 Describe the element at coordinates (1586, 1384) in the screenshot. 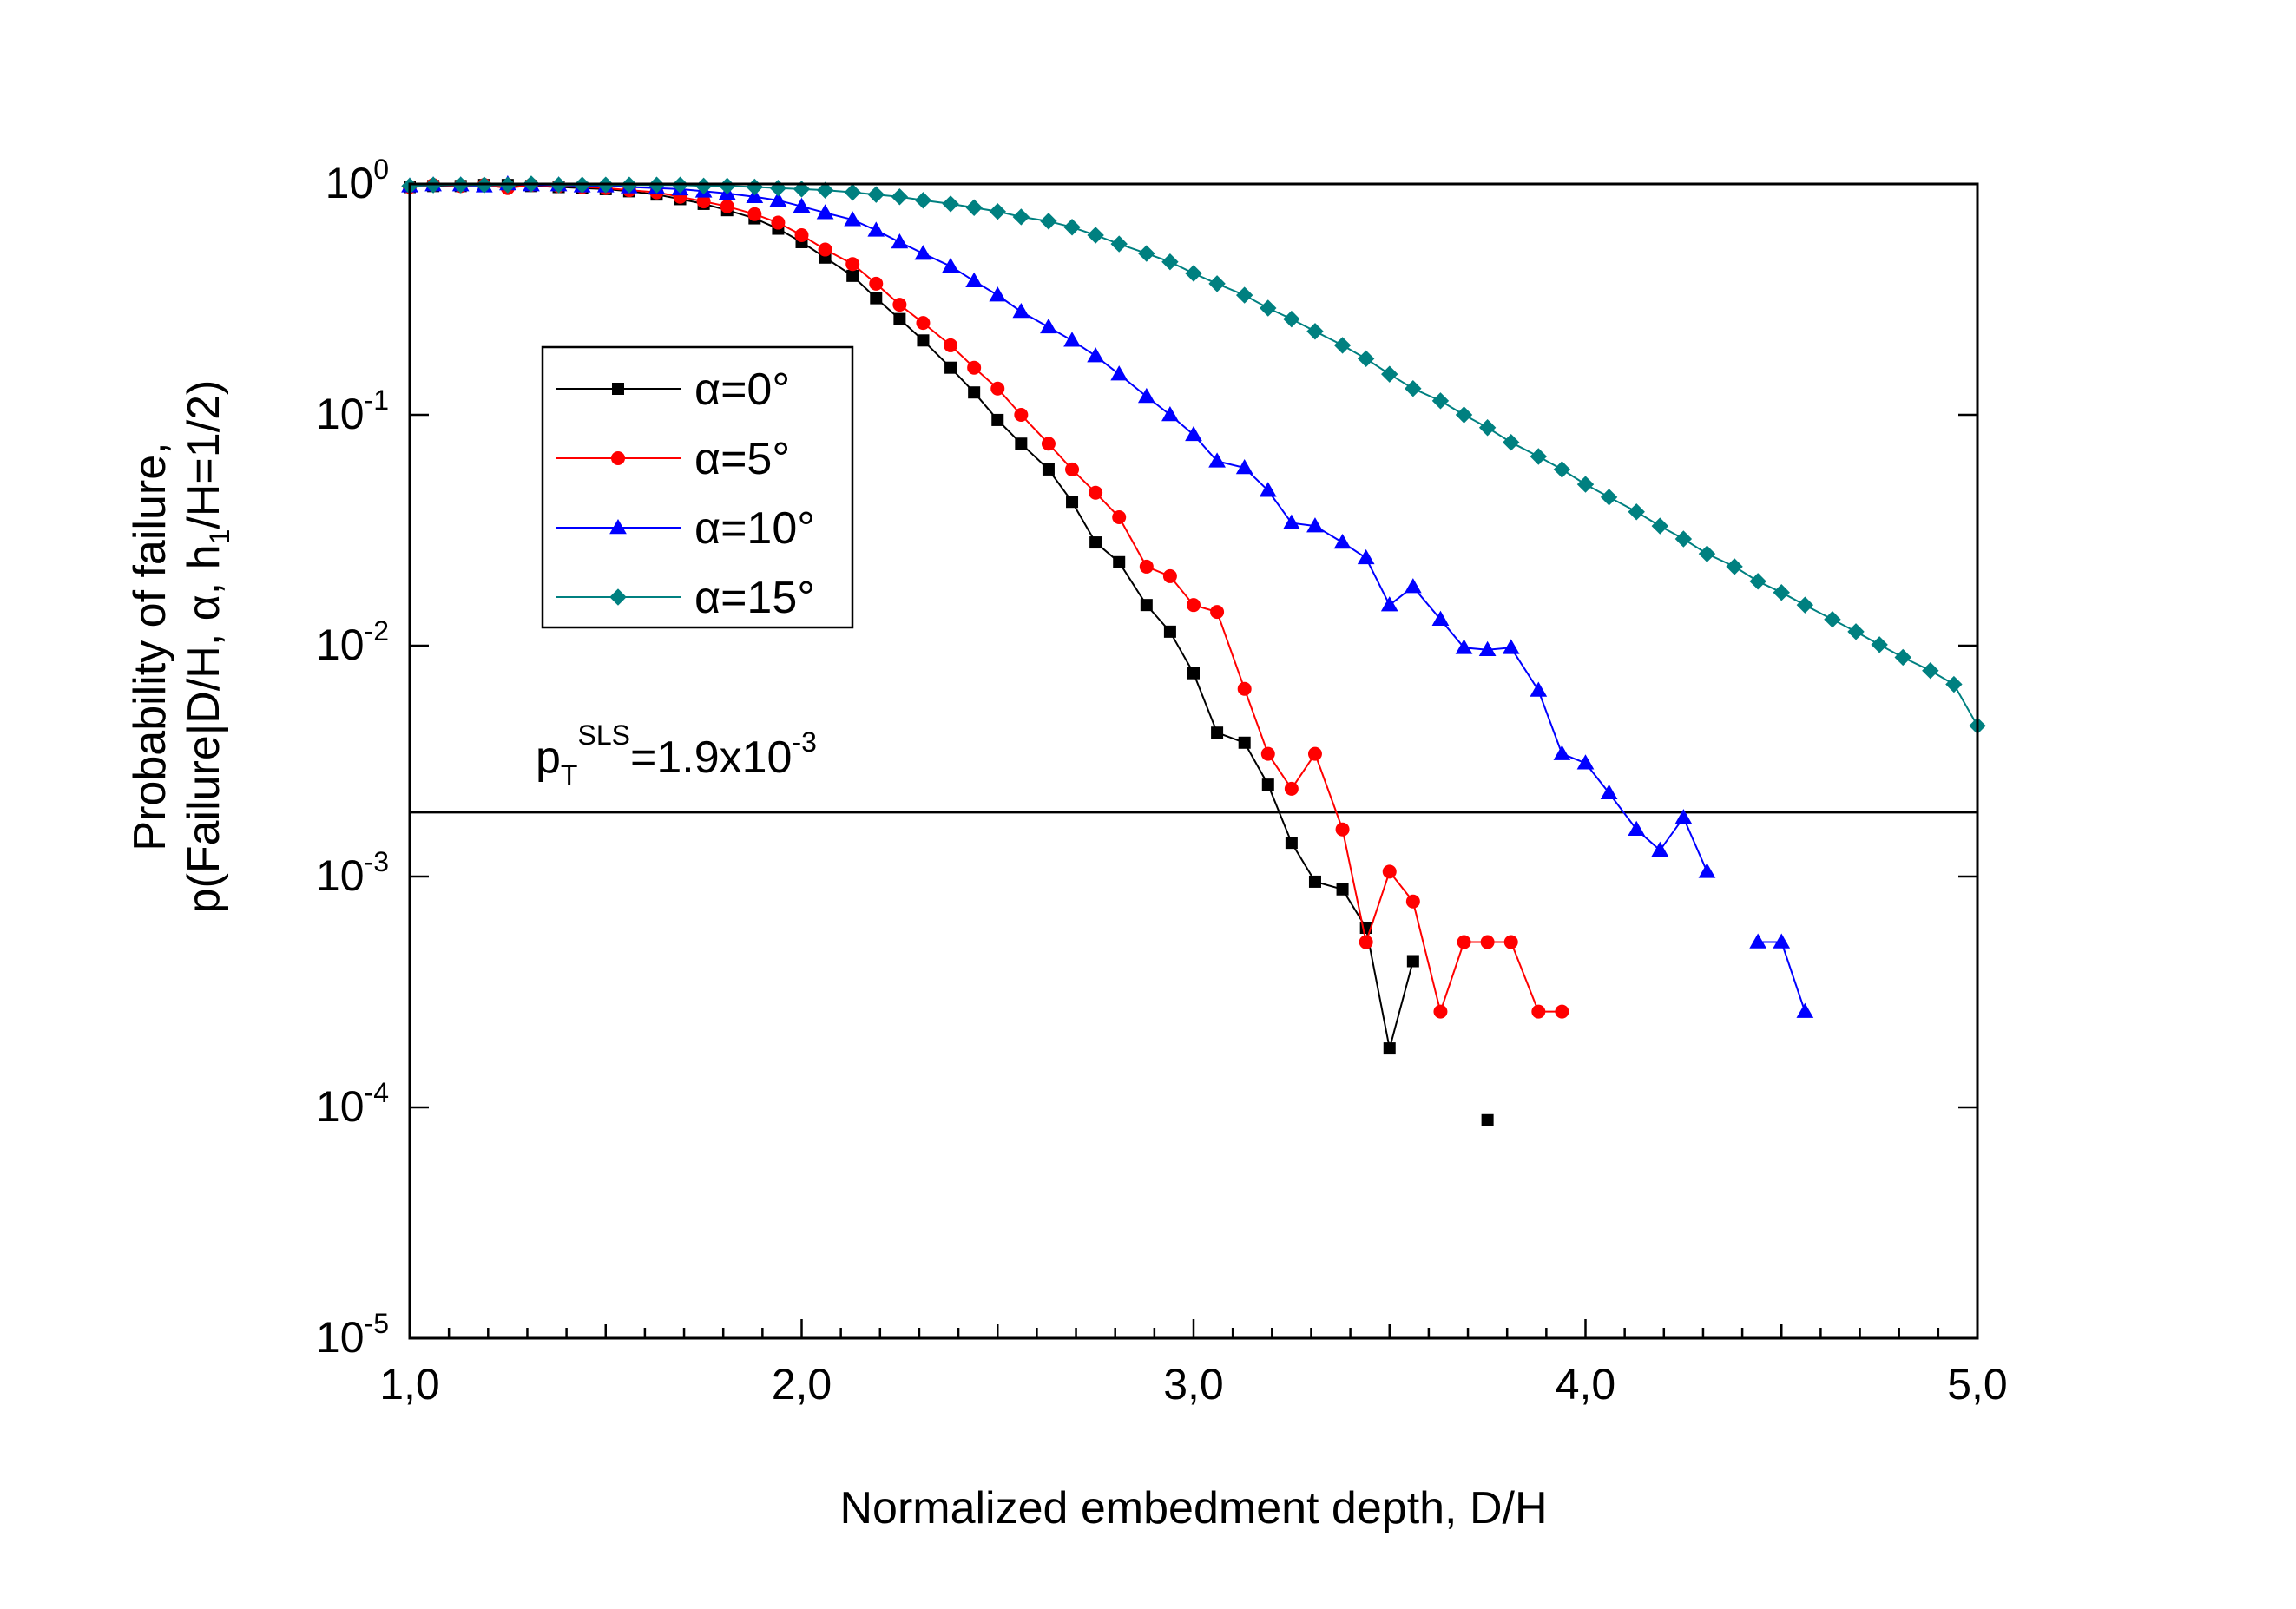

I see `x-tick-label: 4,0` at that location.